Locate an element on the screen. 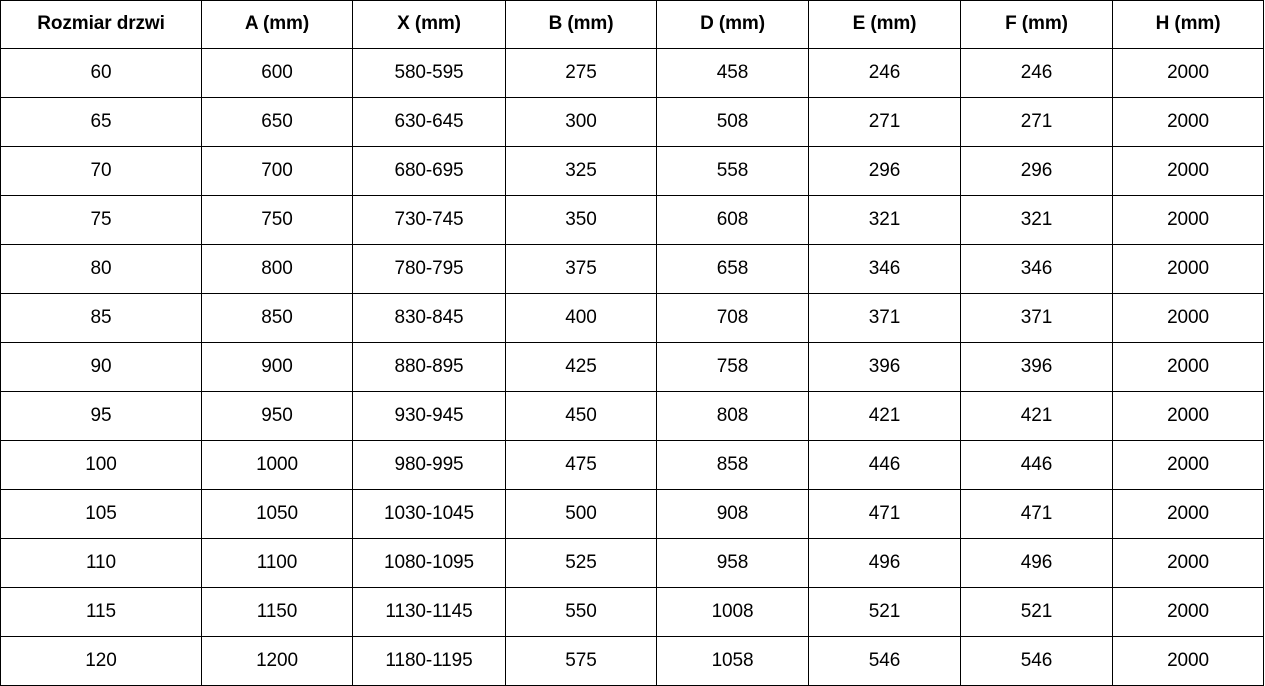  table-cell: 115 is located at coordinates (101, 612).